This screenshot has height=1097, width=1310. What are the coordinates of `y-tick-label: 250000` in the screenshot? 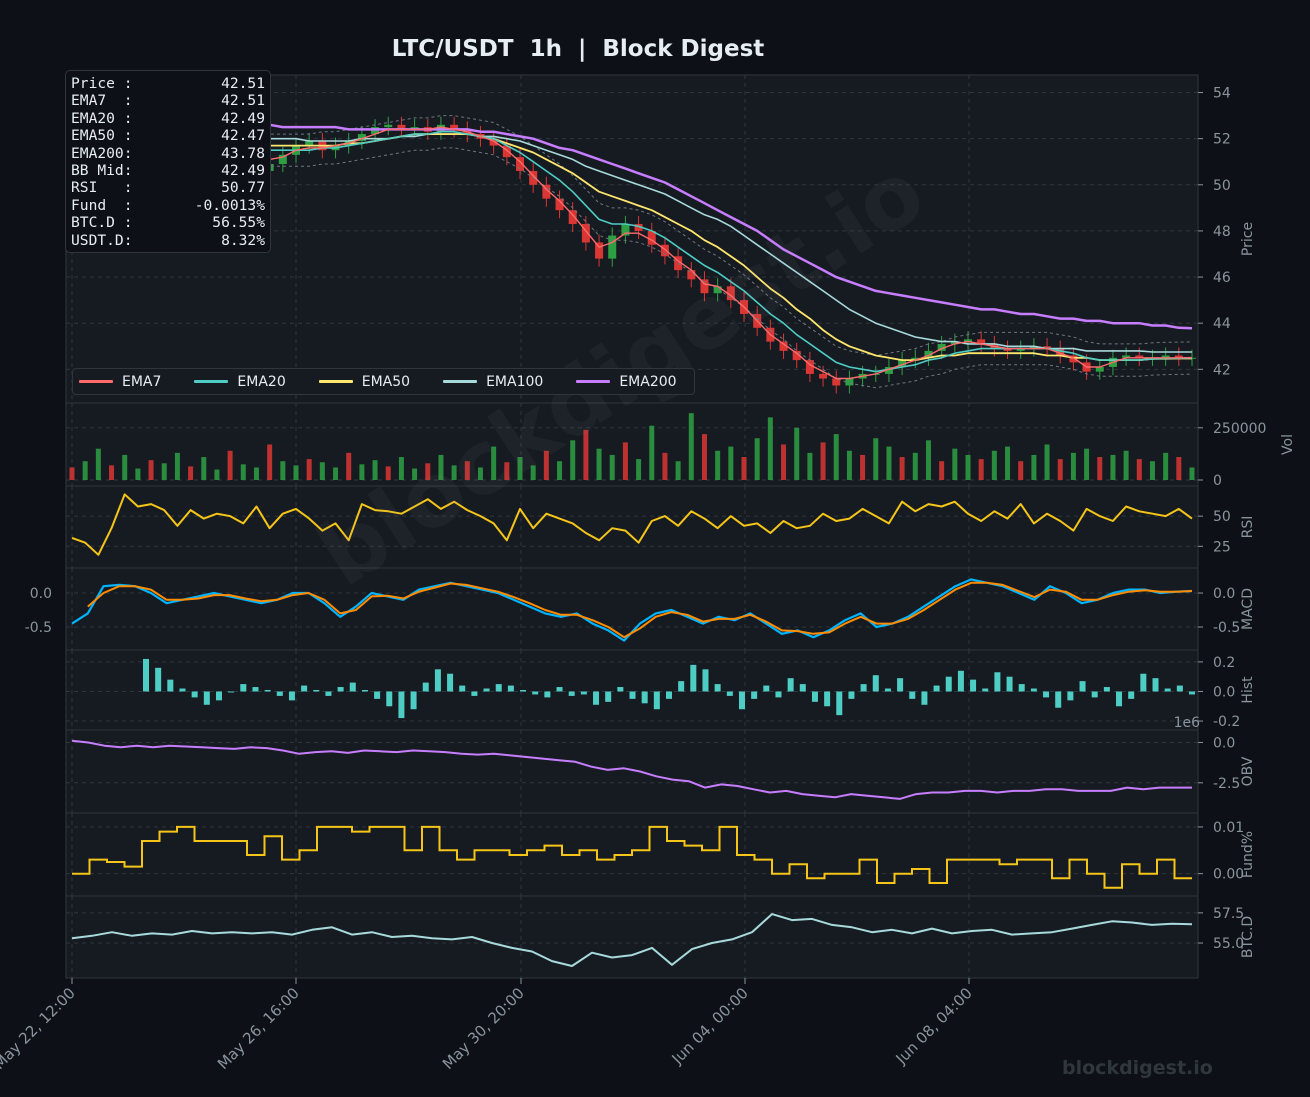 It's located at (1239, 429).